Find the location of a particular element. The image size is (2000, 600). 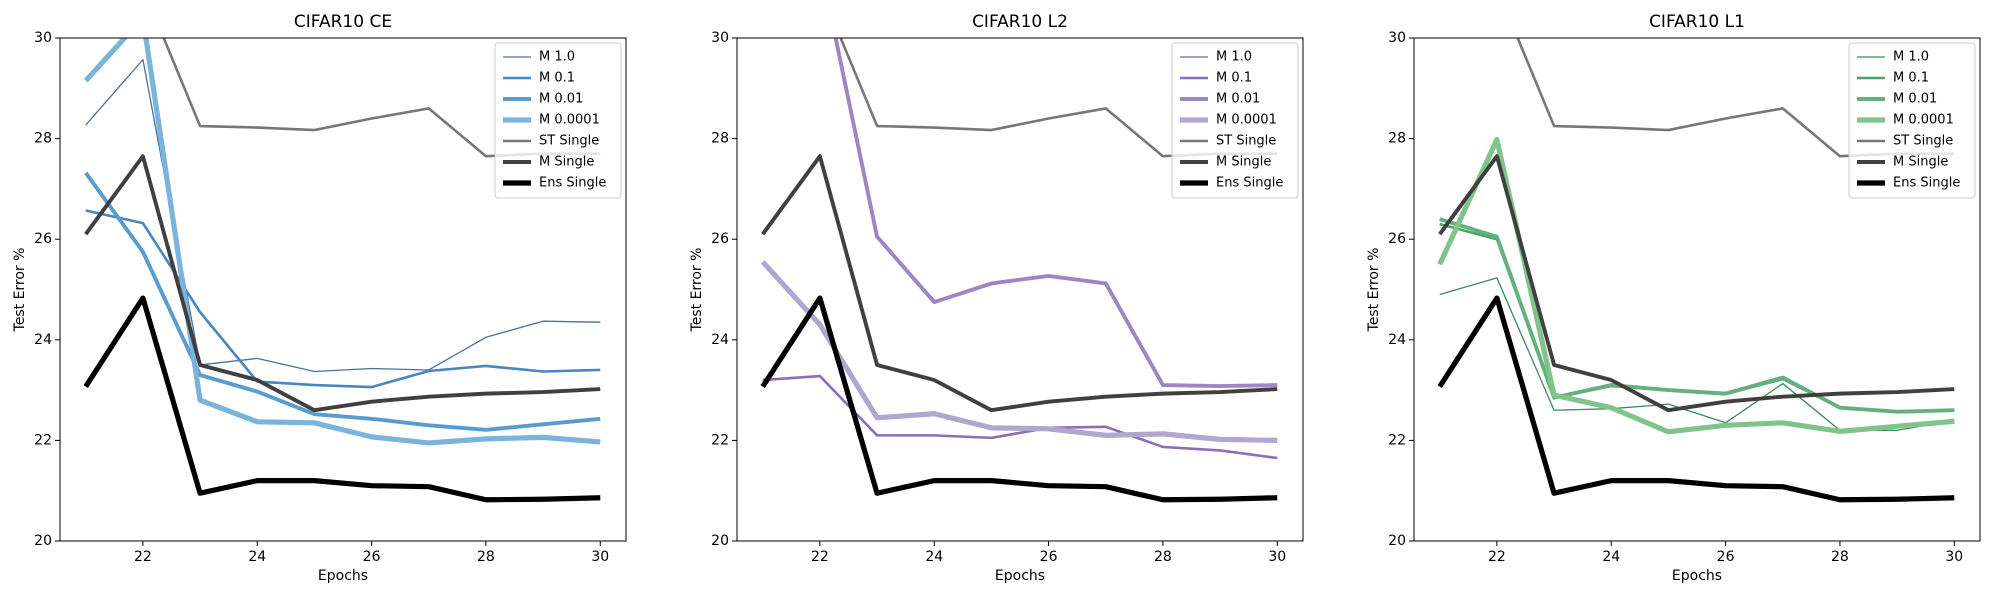

chart-title: CIFAR10 L2 is located at coordinates (1020, 22).